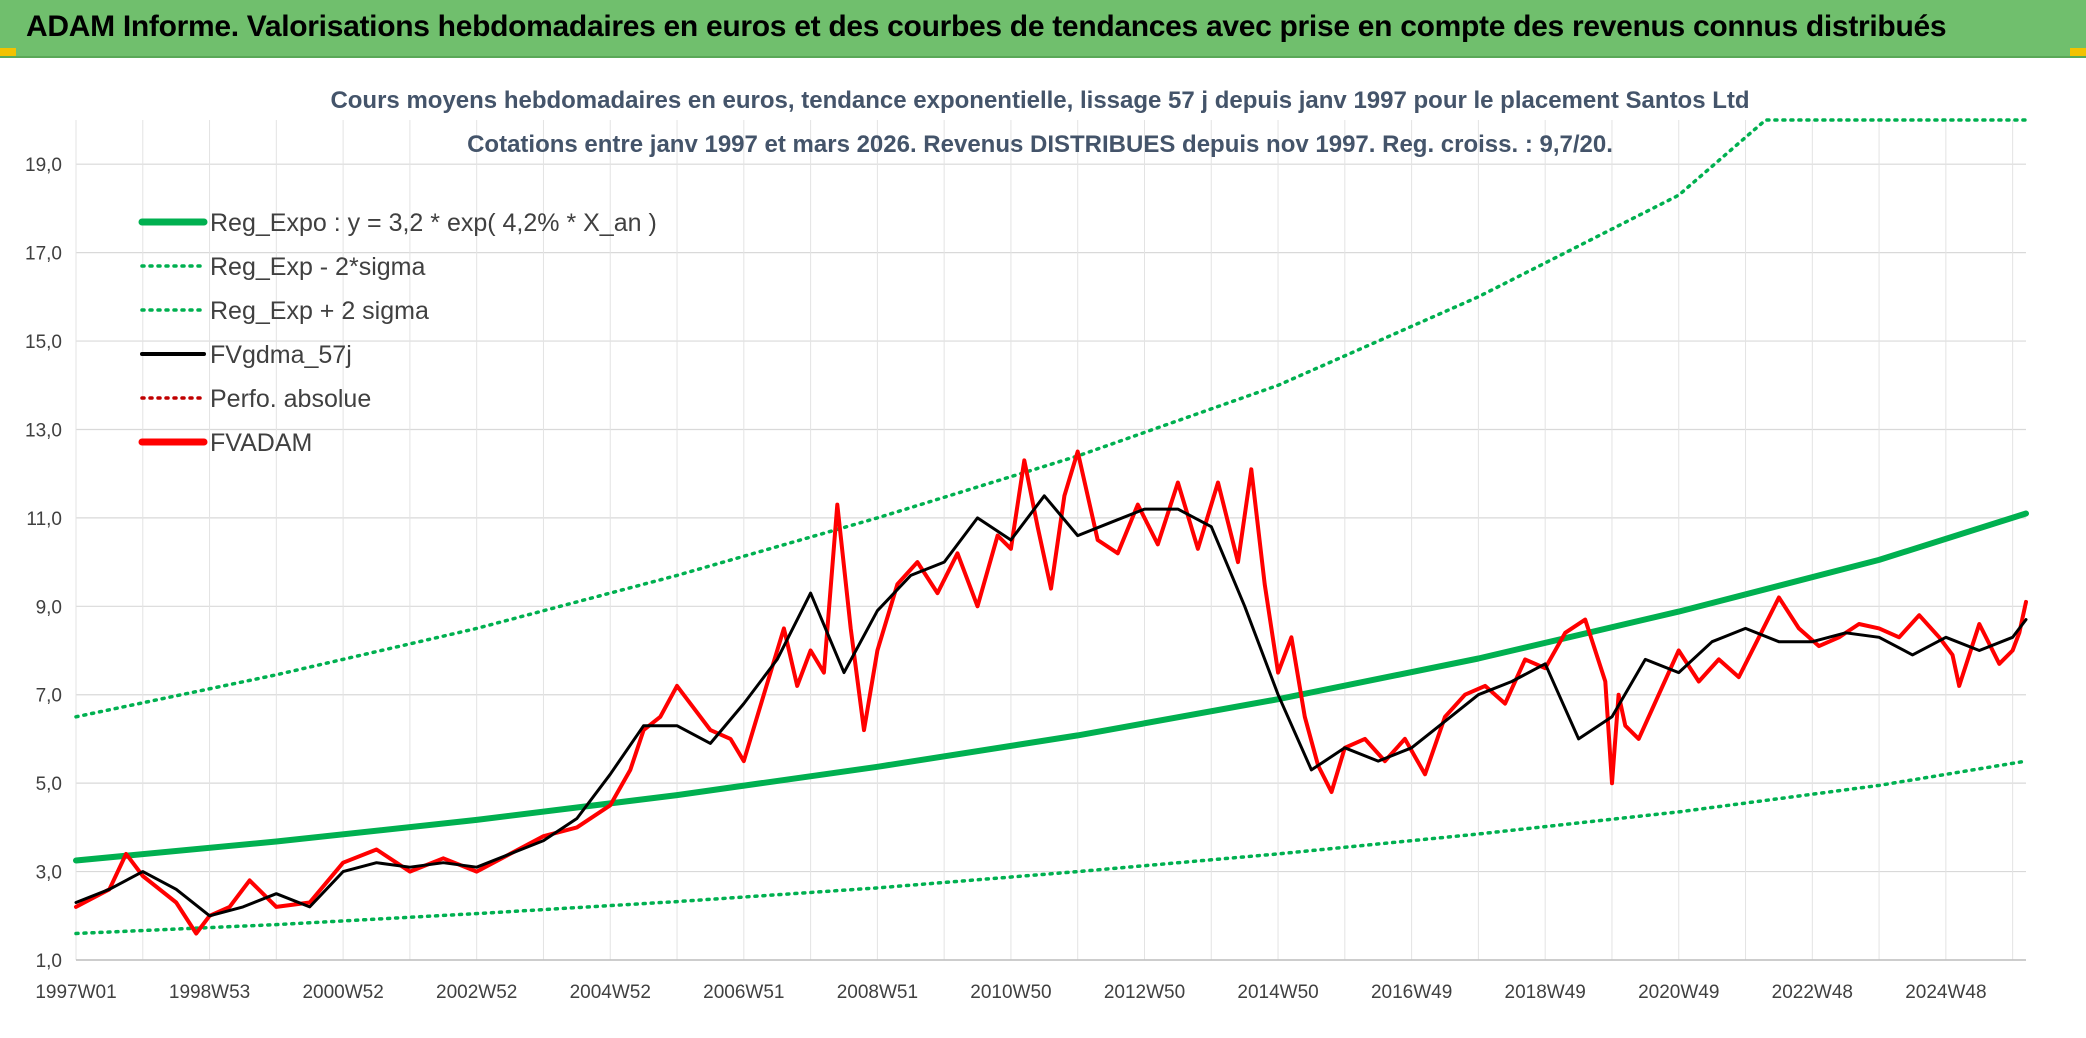 The image size is (2086, 1038). What do you see at coordinates (342, 992) in the screenshot?
I see `x-tick-label: 2000W52` at bounding box center [342, 992].